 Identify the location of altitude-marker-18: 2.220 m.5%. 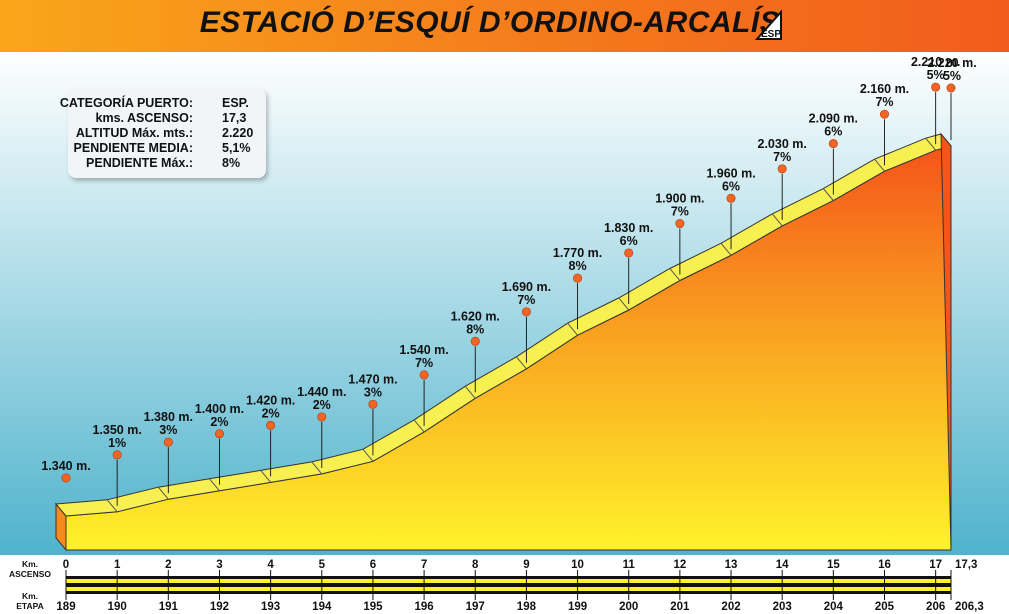
(952, 98).